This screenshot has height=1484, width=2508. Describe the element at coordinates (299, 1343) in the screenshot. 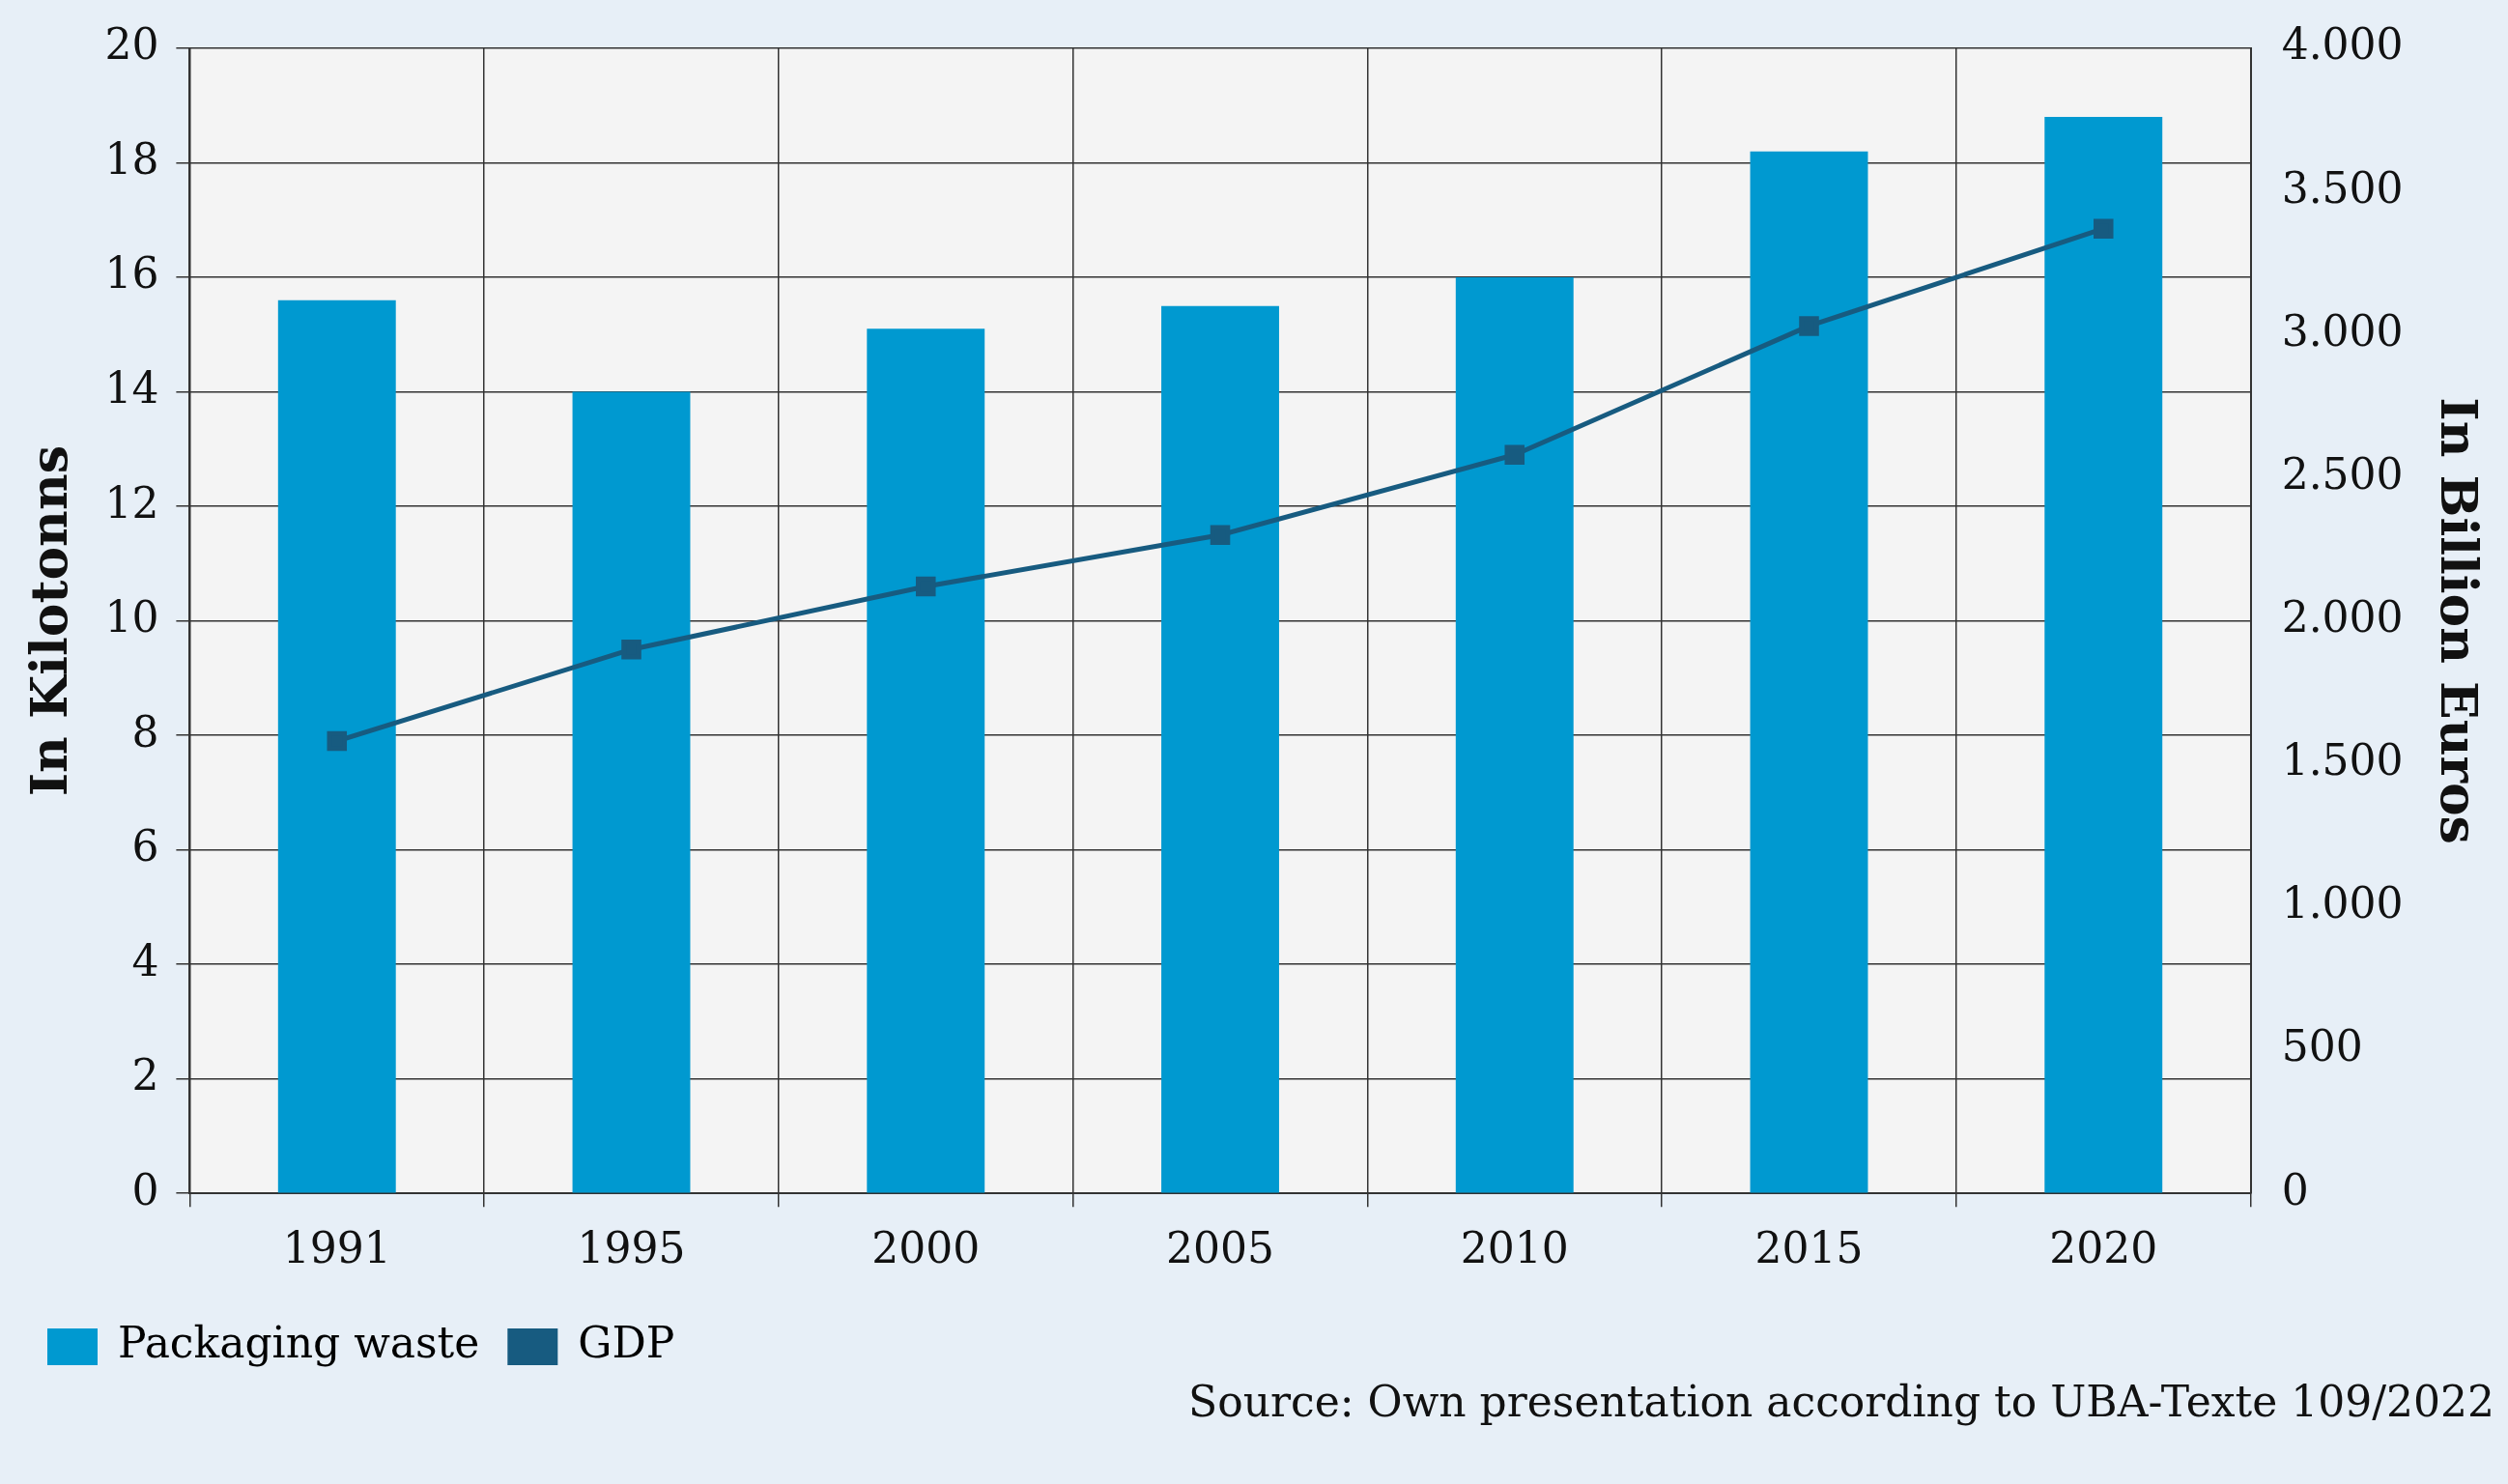

I see `legend-label: Packaging waste` at that location.